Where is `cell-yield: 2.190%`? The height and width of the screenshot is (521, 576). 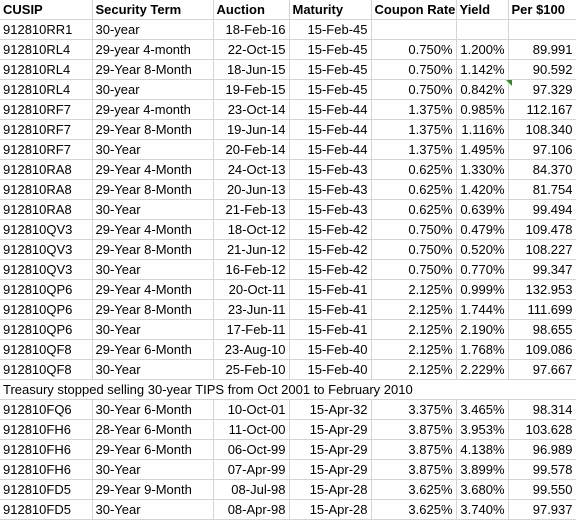
cell-yield: 2.190% is located at coordinates (482, 330).